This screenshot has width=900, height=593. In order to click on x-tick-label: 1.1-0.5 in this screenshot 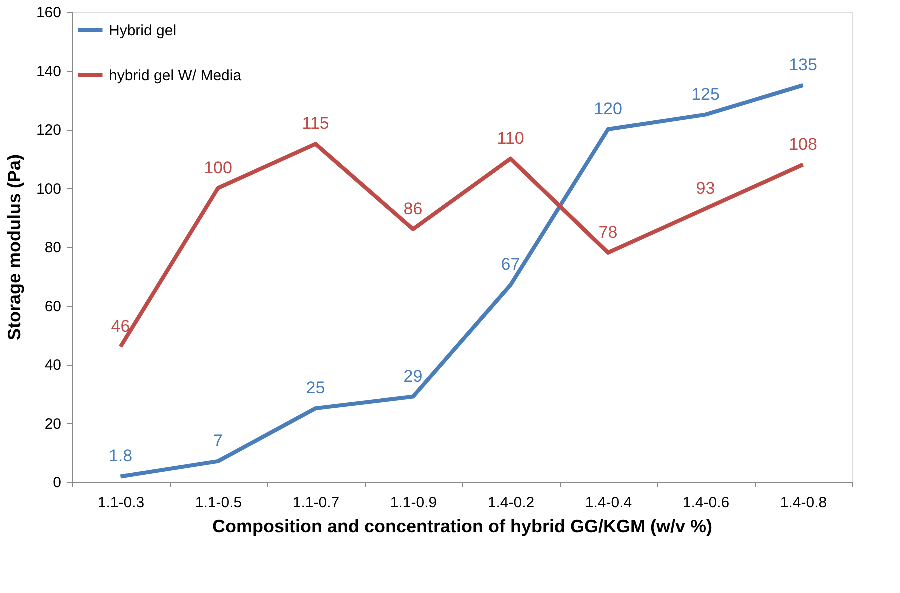, I will do `click(218, 503)`.